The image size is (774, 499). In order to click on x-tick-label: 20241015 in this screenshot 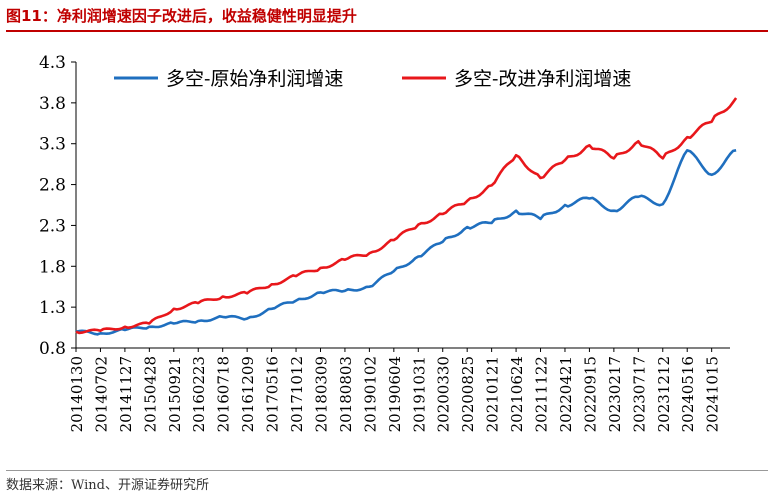, I will do `click(713, 394)`.